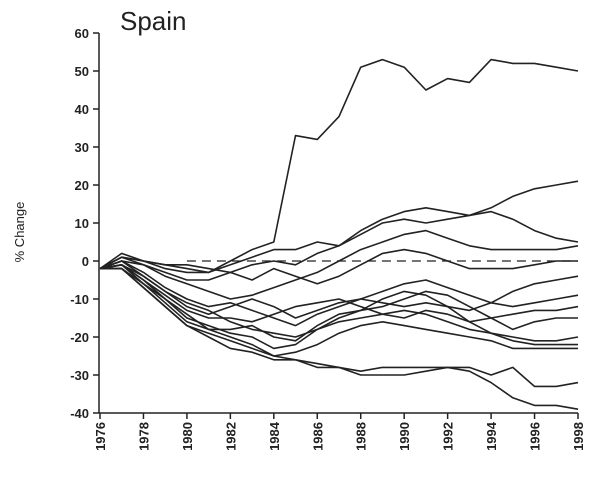 Image resolution: width=594 pixels, height=482 pixels. Describe the element at coordinates (317, 436) in the screenshot. I see `x-tick-label: 1986` at that location.